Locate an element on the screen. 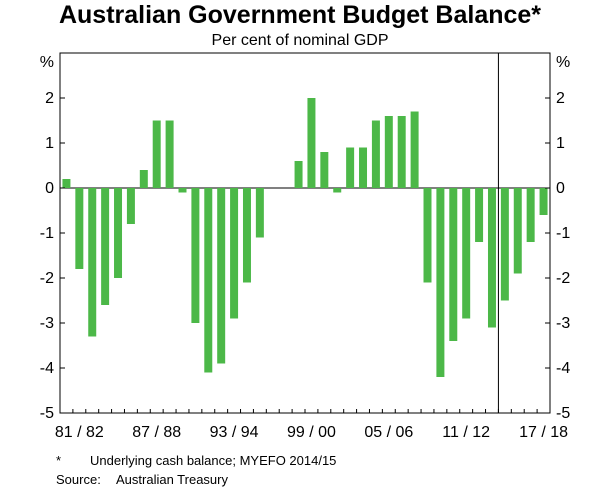  y-unit-right: % is located at coordinates (563, 62).